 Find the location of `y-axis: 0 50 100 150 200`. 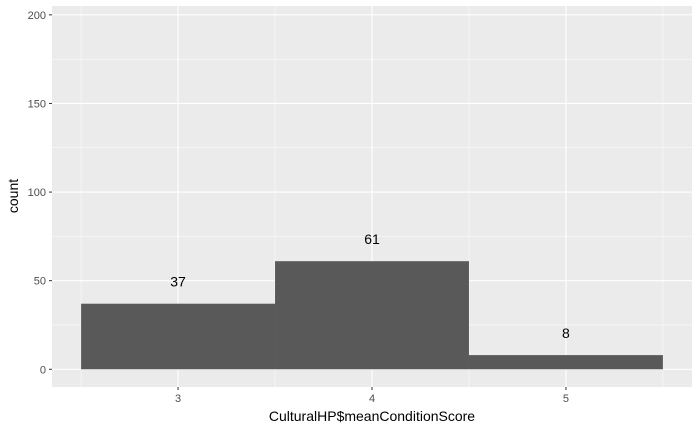

y-axis: 0 50 100 150 200 is located at coordinates (40, 193).